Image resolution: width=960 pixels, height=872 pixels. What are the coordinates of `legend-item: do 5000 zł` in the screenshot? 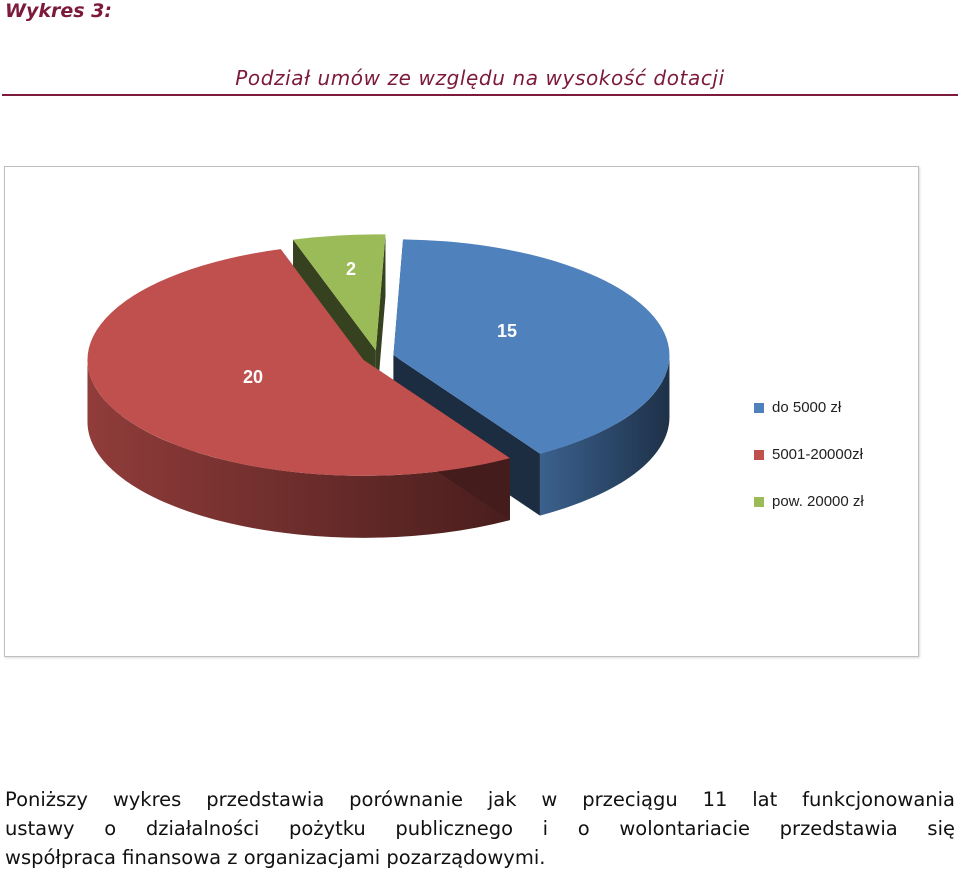 It's located at (797, 408).